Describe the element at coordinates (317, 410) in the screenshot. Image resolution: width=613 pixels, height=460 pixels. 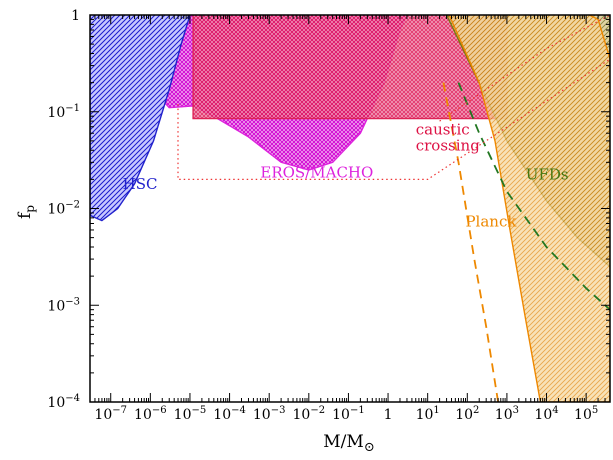
I see `x-tick-exp: −2` at that location.